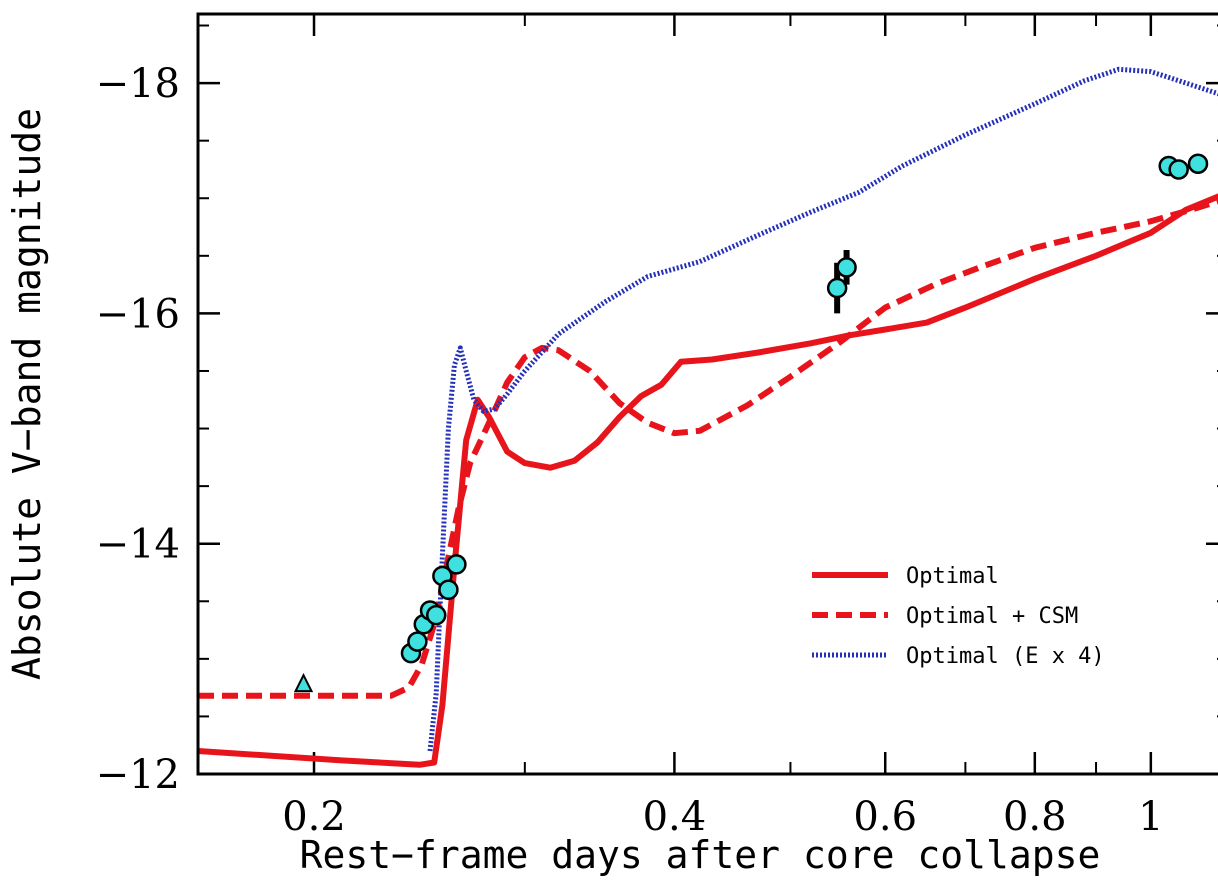  What do you see at coordinates (952, 576) in the screenshot?
I see `legend-label-1: Optimal` at bounding box center [952, 576].